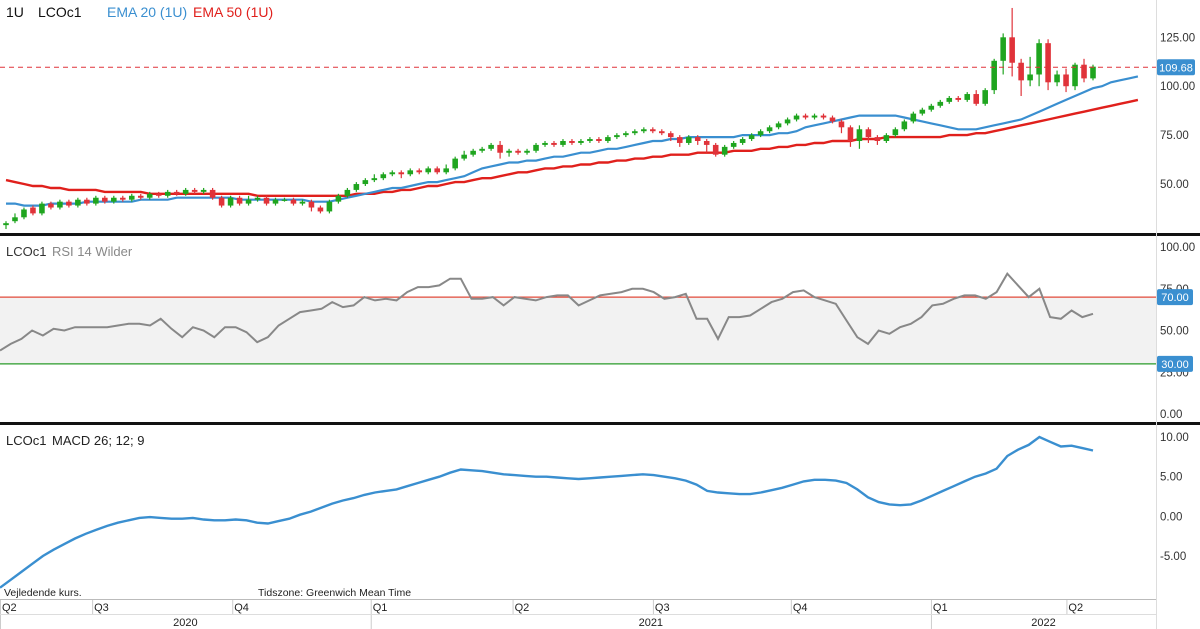 The width and height of the screenshot is (1200, 629). Describe the element at coordinates (1174, 185) in the screenshot. I see `price-y-tick: 50.00` at that location.